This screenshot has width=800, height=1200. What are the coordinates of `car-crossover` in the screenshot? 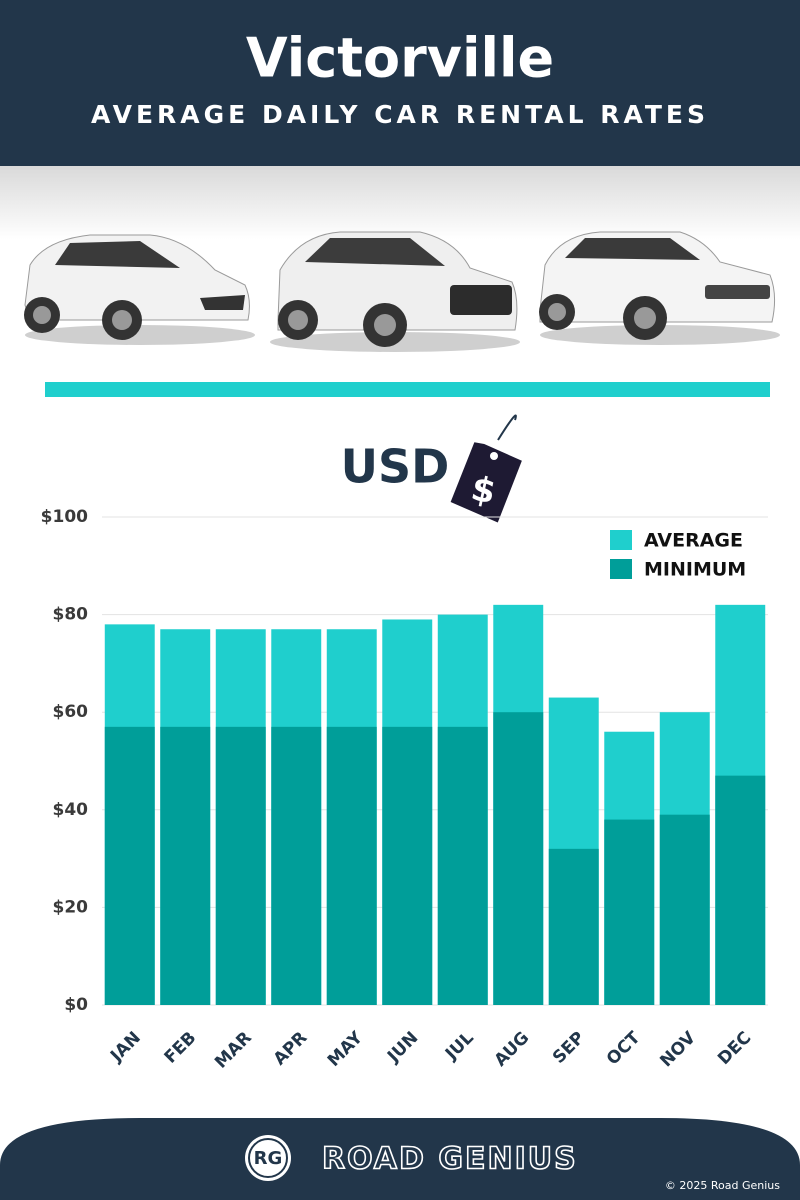 It's located at (659, 288).